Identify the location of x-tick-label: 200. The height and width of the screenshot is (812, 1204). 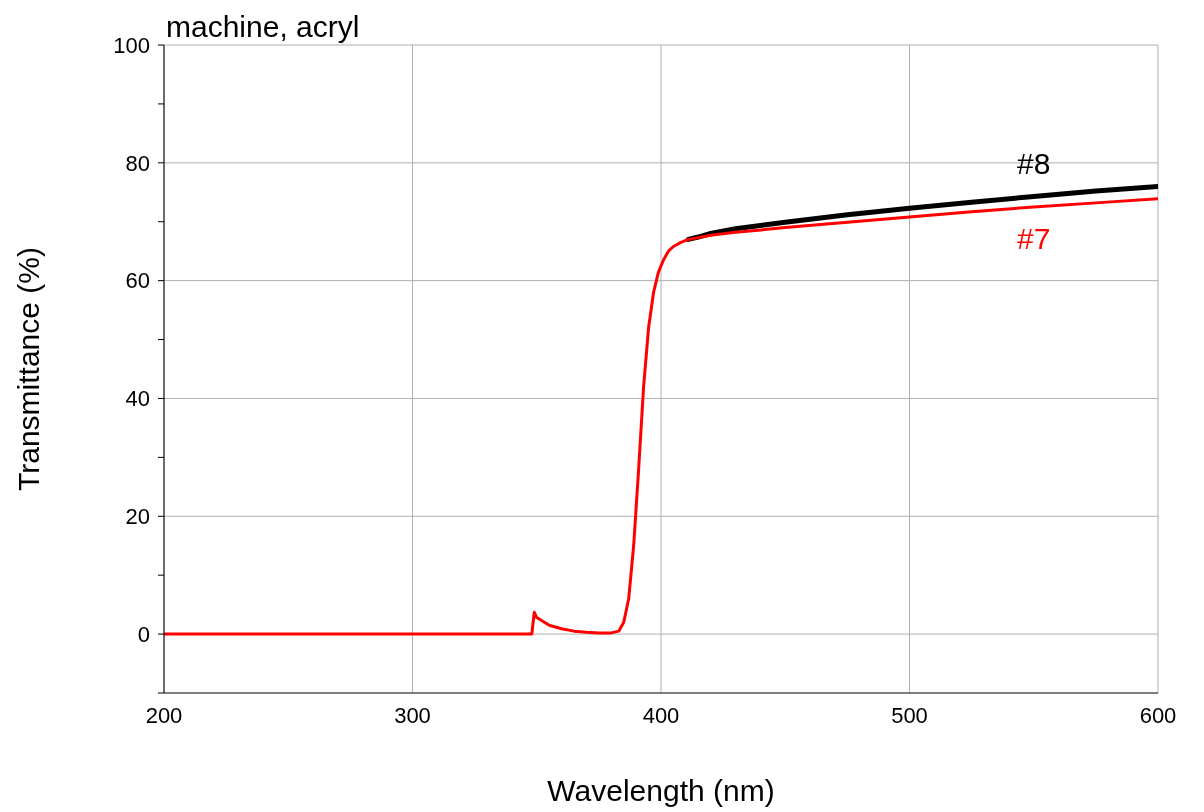
(164, 715).